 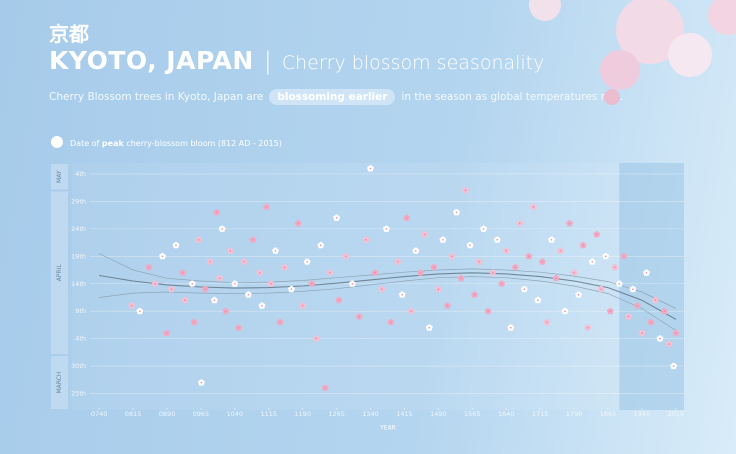 What do you see at coordinates (156, 97) in the screenshot?
I see `description-text: Cherry Blossom trees in Kyoto, Japan are` at bounding box center [156, 97].